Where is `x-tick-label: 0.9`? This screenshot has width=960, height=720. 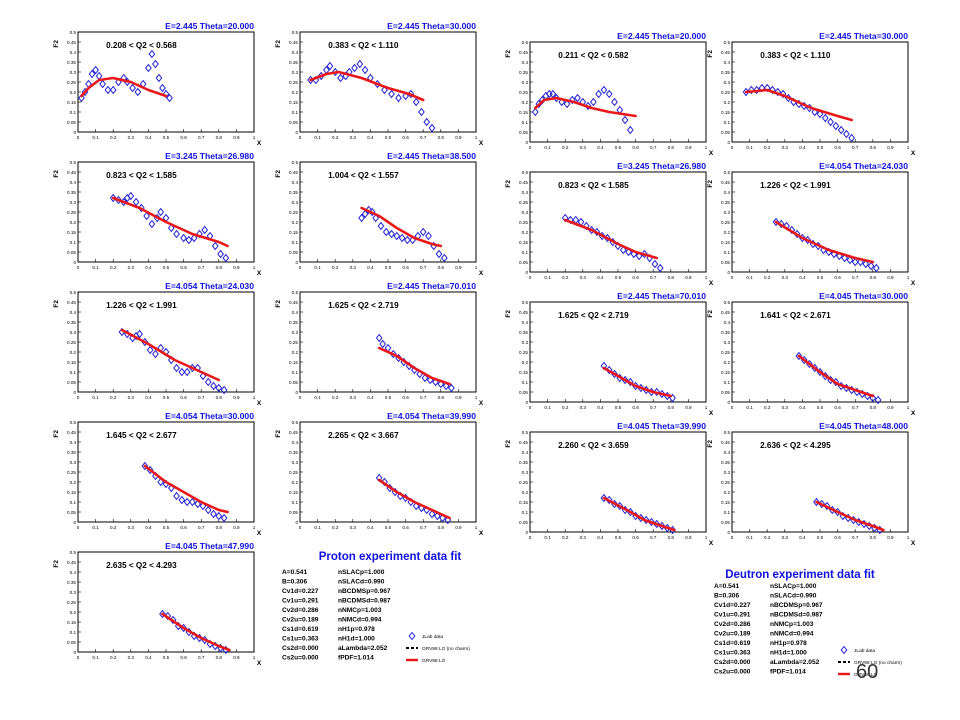
x-tick-label: 0.9 is located at coordinates (688, 277).